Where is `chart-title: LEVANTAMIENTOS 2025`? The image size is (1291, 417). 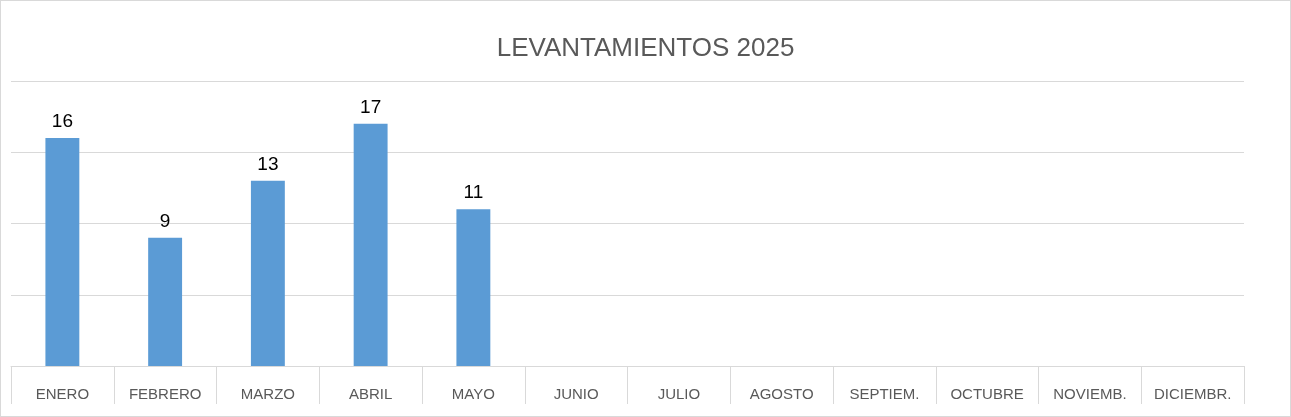
chart-title: LEVANTAMIENTOS 2025 is located at coordinates (645, 47).